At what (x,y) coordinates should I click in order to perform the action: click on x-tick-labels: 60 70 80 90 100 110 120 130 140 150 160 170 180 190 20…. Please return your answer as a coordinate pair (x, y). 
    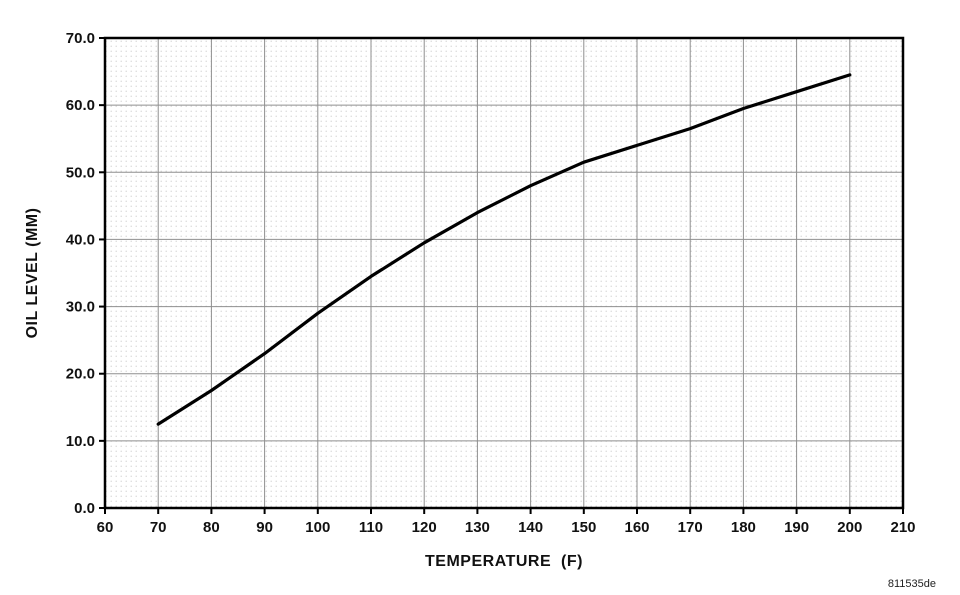
    Looking at the image, I should click on (506, 527).